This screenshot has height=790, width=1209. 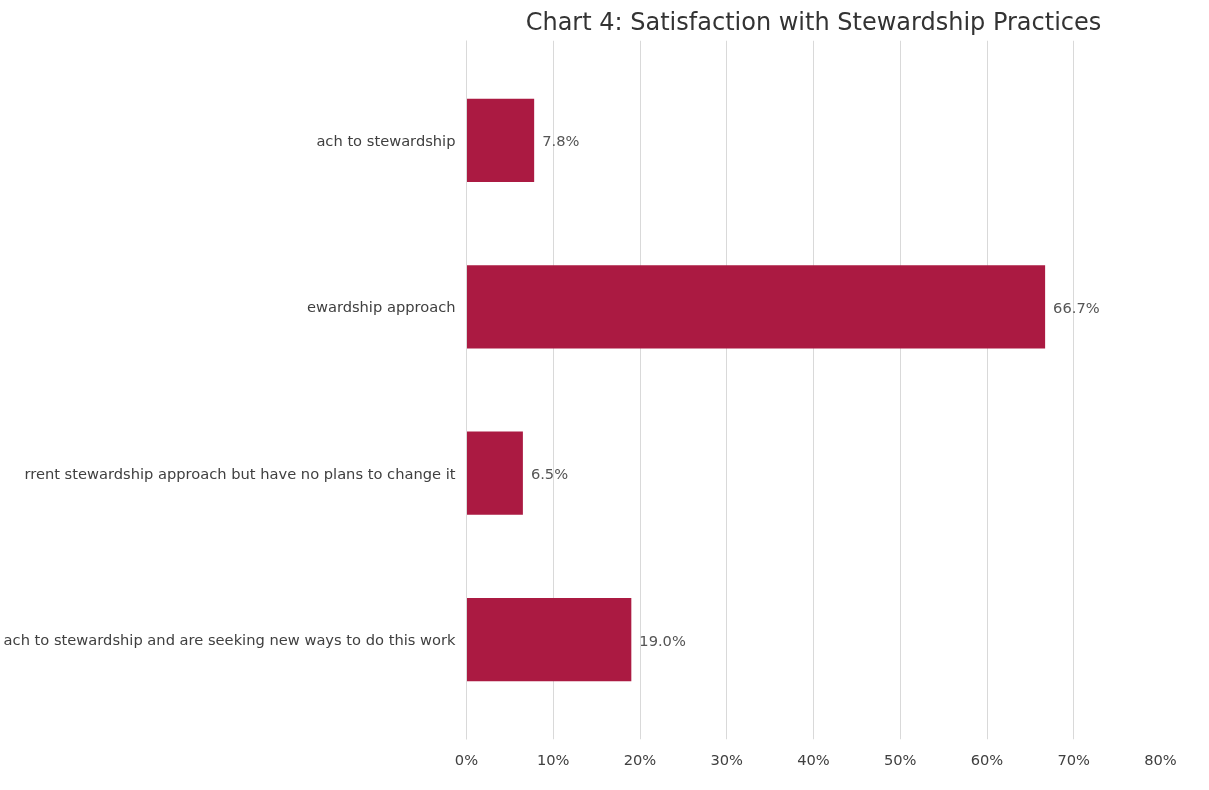 I want to click on data-label: 7.8%, so click(x=561, y=141).